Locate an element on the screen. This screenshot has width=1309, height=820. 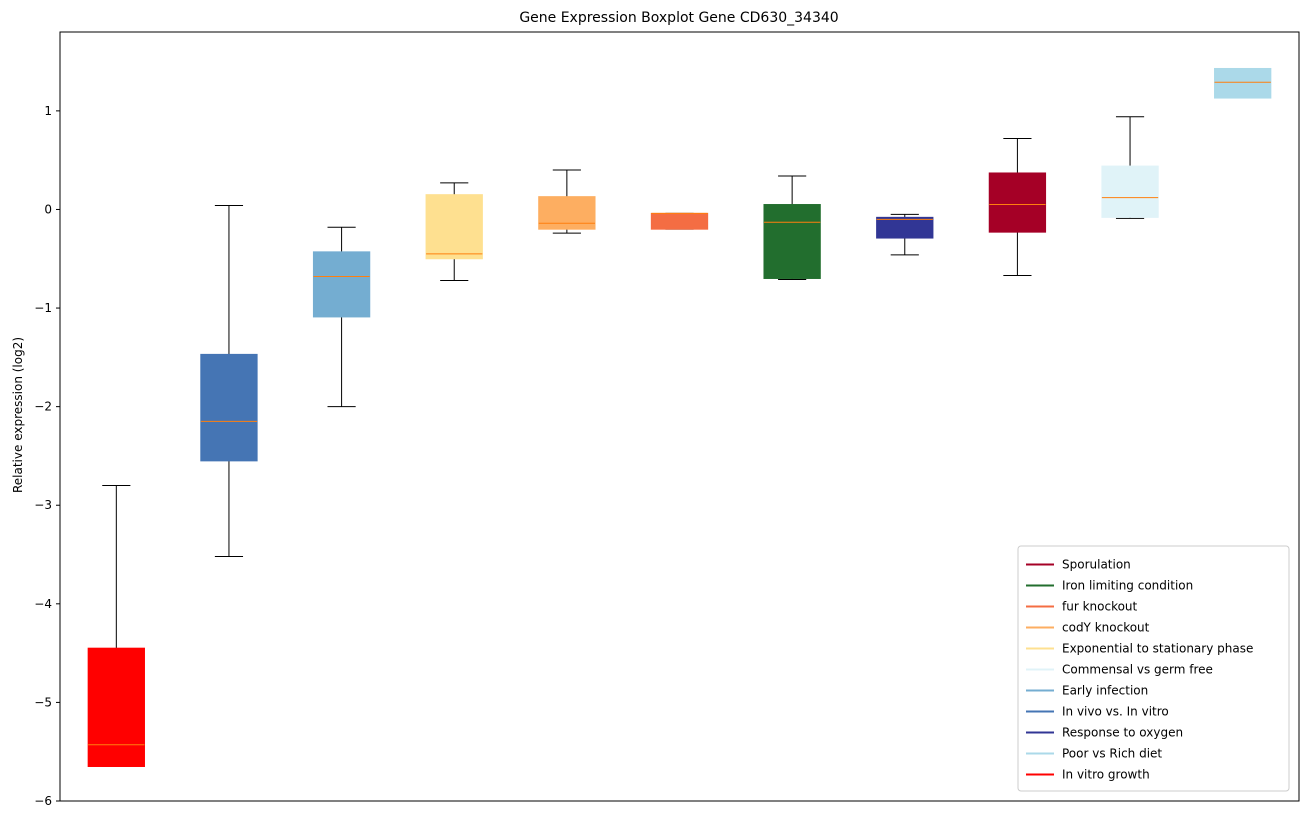
legend-item: fur knockout is located at coordinates (1082, 607).